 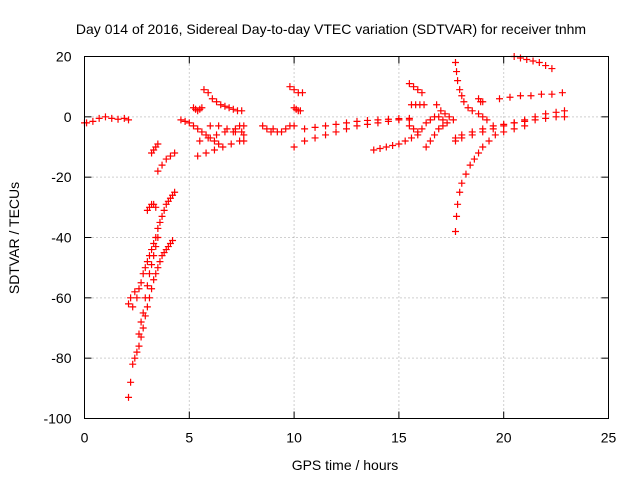 I want to click on x-tick-label: 0, so click(x=85, y=438).